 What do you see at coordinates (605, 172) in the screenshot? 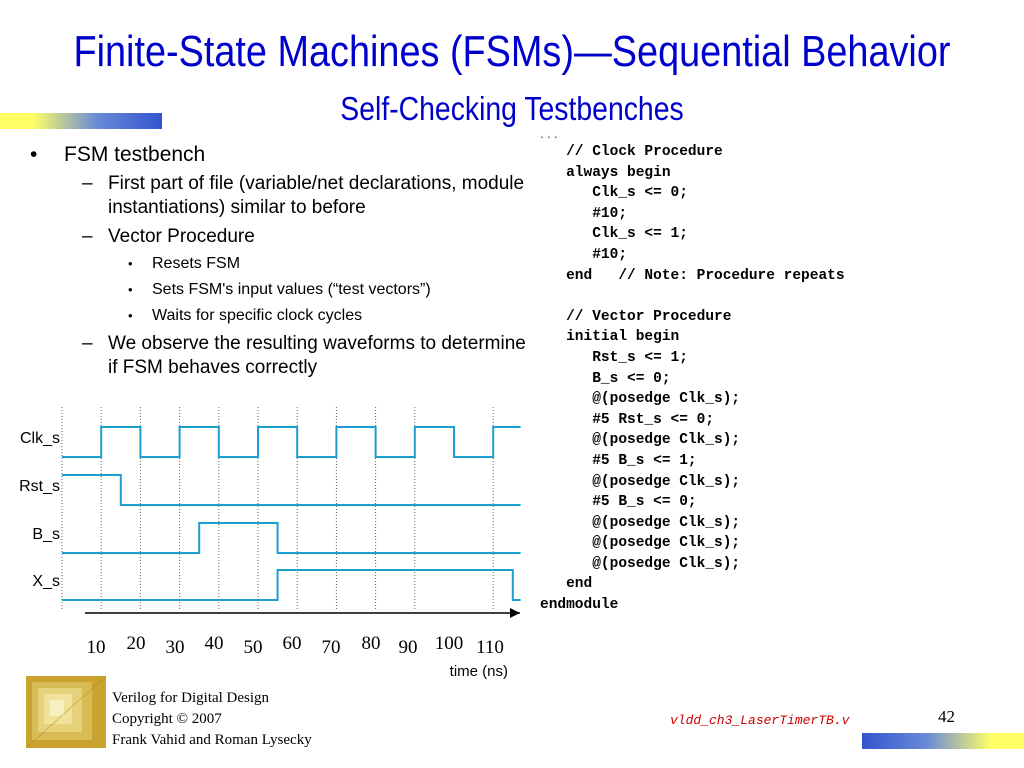
I see `code-line: always begin` at bounding box center [605, 172].